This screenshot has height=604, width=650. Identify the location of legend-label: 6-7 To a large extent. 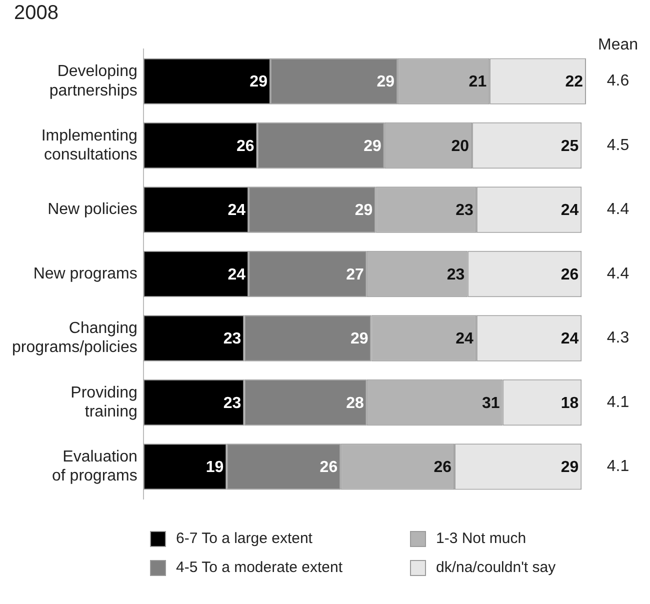
(244, 538).